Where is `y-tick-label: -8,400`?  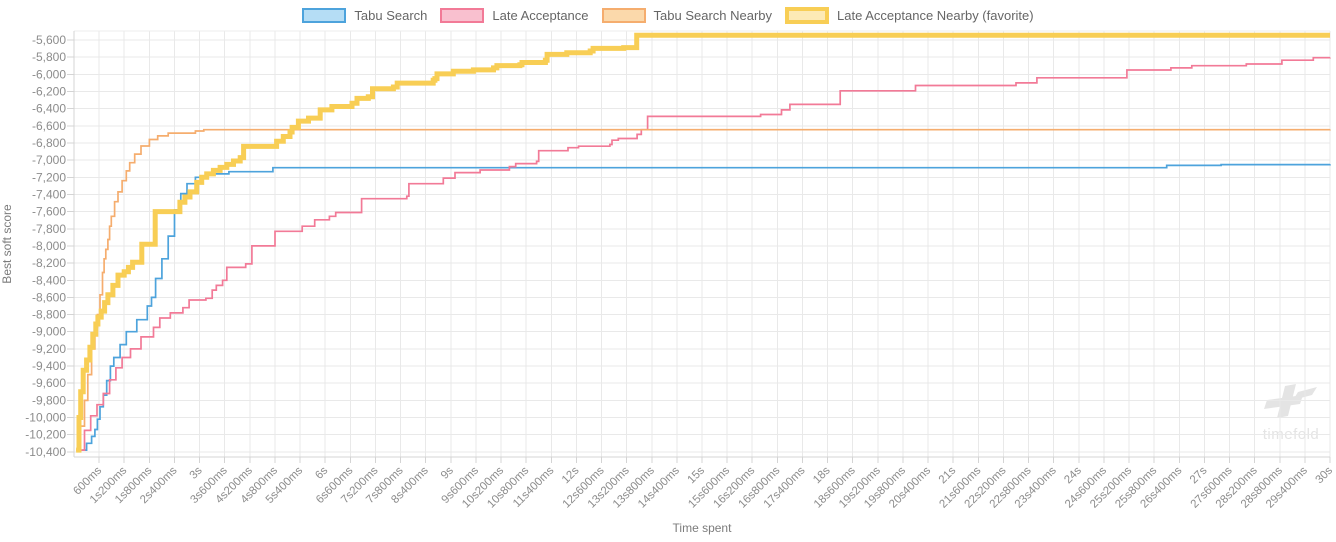 y-tick-label: -8,400 is located at coordinates (49, 280).